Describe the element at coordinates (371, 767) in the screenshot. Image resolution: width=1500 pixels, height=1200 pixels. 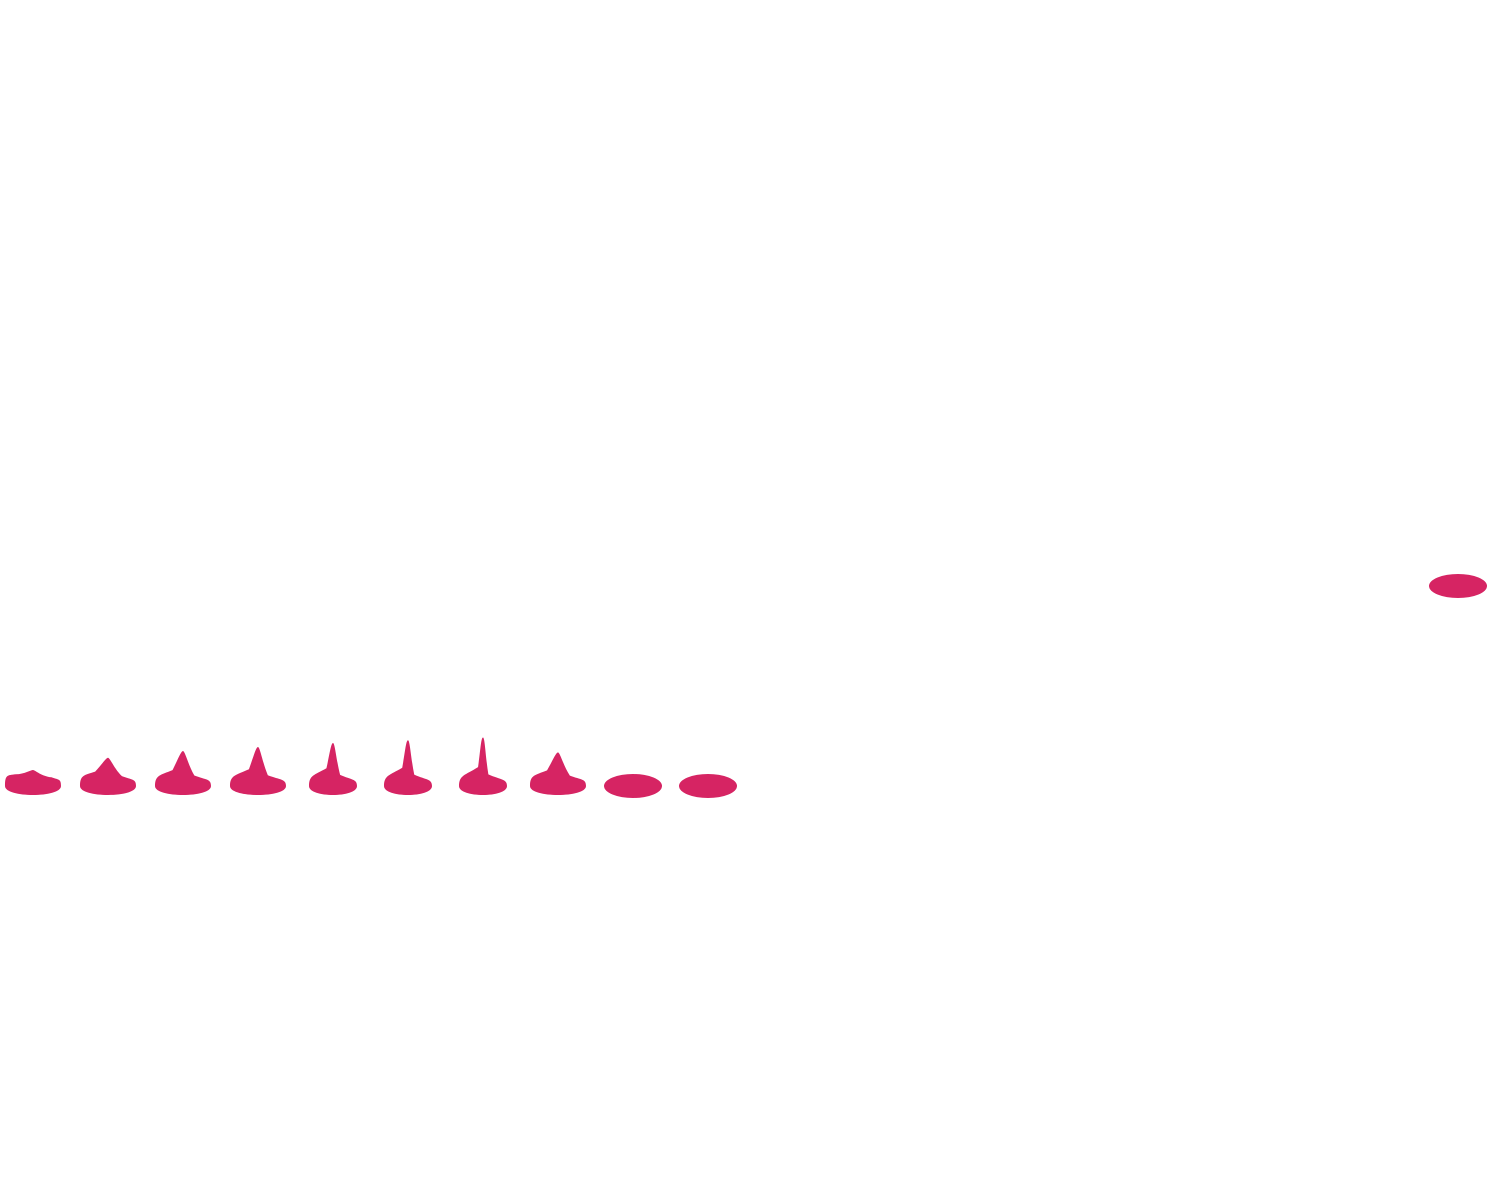
I see `blob-row` at that location.